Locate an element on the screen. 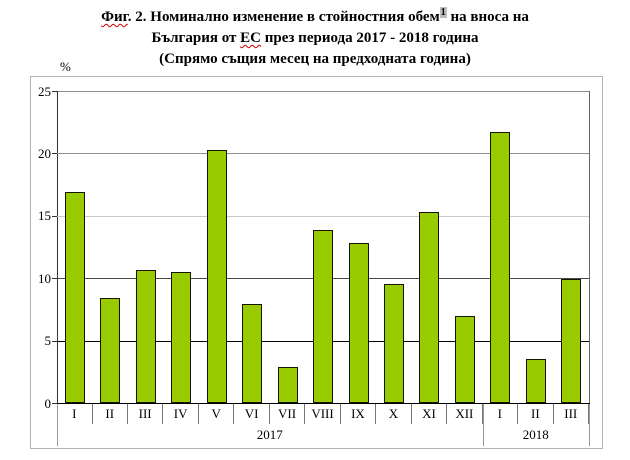 Image resolution: width=630 pixels, height=460 pixels. x-axis-label-1: I is located at coordinates (75, 414).